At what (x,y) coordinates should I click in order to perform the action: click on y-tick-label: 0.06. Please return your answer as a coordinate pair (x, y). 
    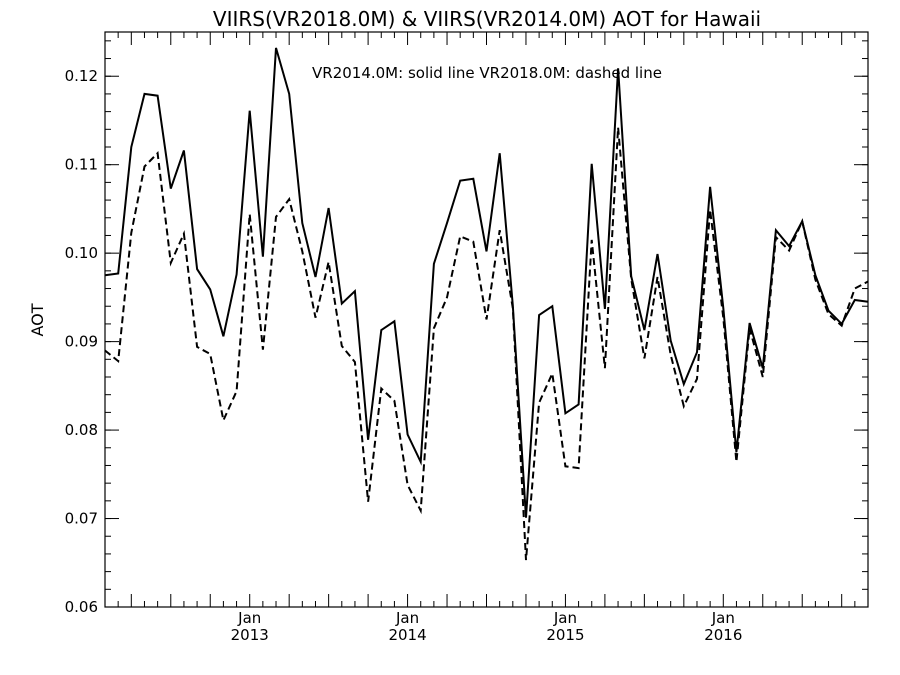
    Looking at the image, I should click on (81, 607).